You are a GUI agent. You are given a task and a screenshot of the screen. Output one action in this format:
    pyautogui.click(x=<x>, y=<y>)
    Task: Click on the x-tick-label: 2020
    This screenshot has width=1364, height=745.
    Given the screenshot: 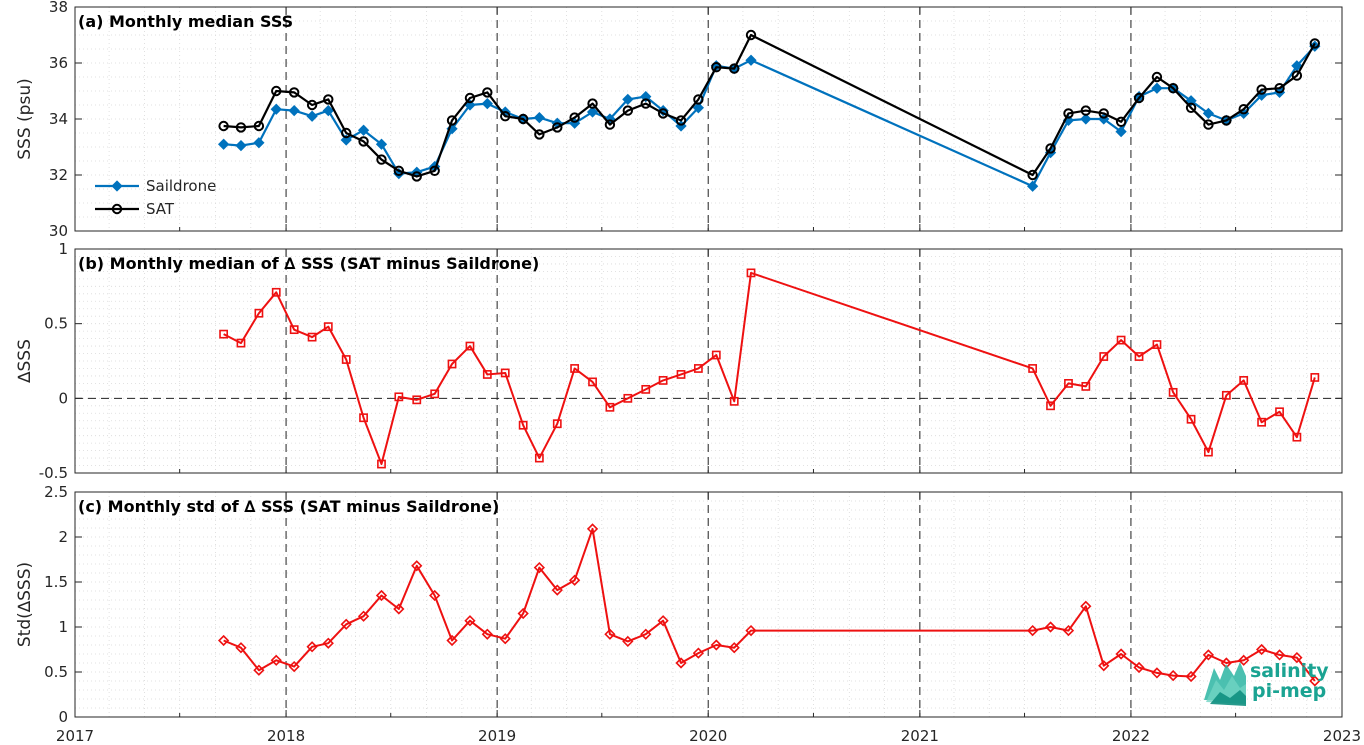 What is the action you would take?
    pyautogui.click(x=708, y=736)
    